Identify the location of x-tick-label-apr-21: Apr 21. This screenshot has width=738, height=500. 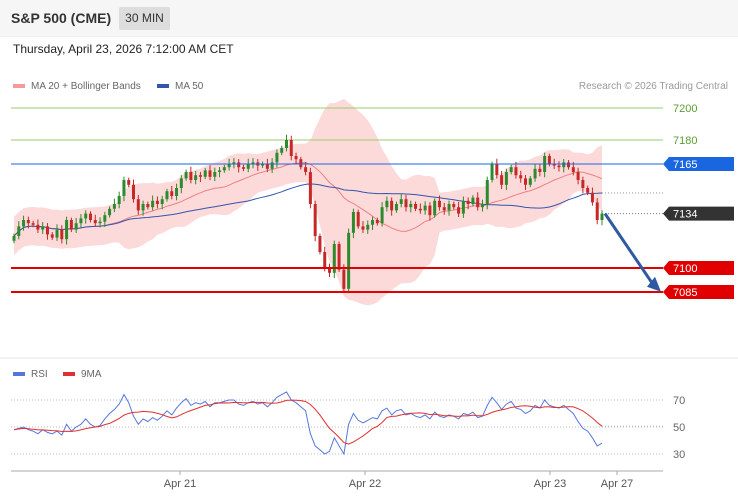
(180, 484).